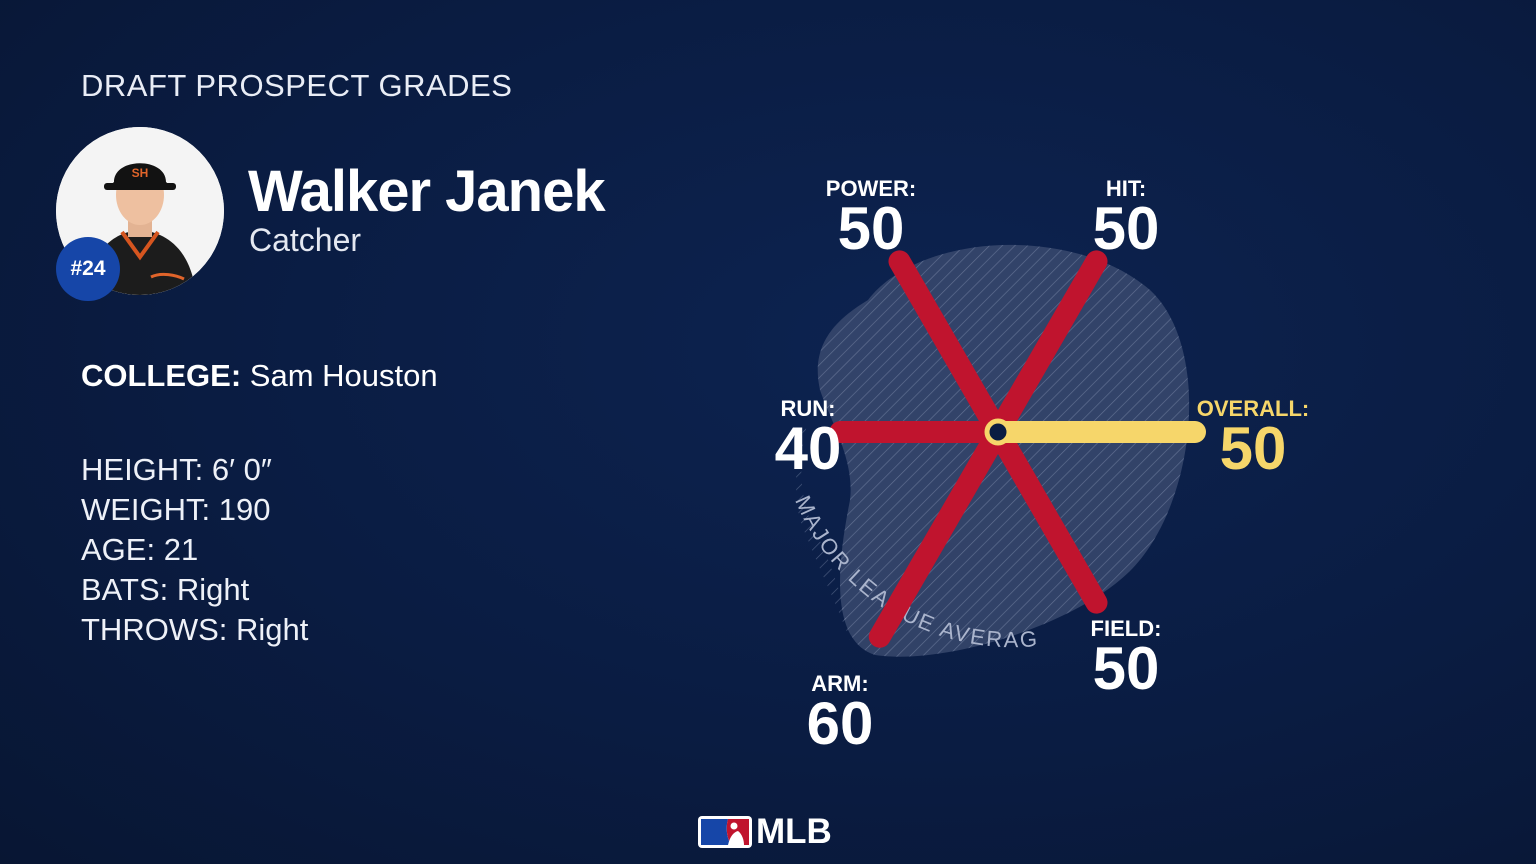 Image resolution: width=1536 pixels, height=864 pixels. I want to click on spoke-hit, so click(1047, 346).